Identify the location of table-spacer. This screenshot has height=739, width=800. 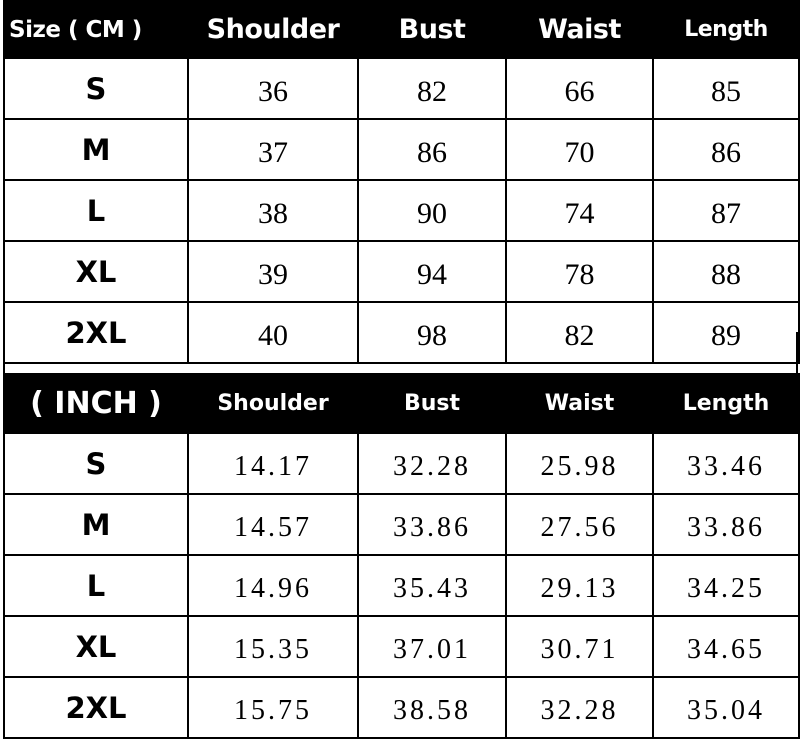
(400, 352).